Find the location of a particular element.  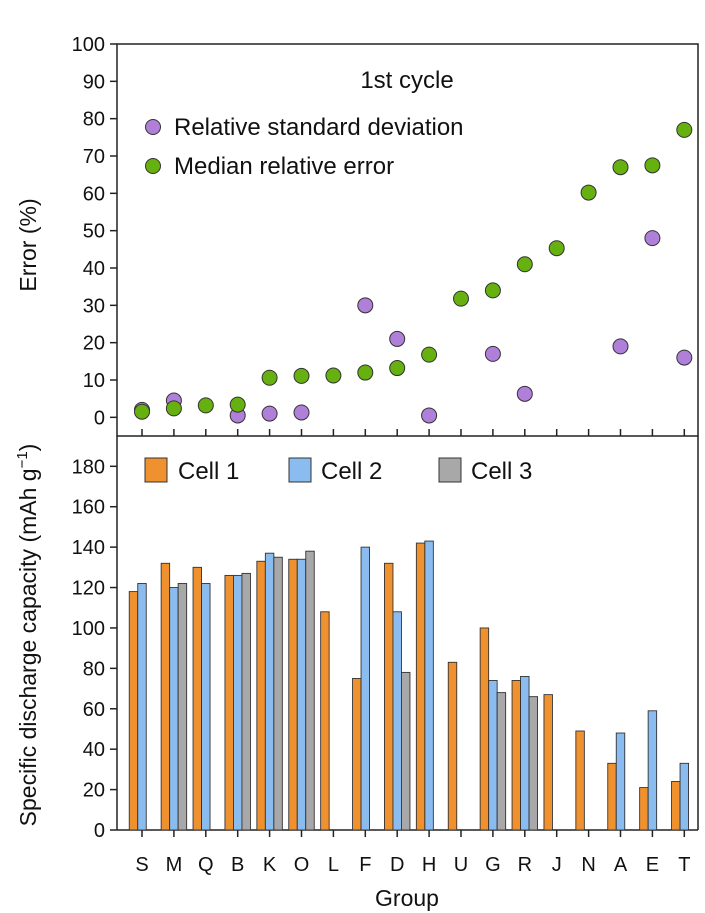

bar-cell-3-D is located at coordinates (406, 751).